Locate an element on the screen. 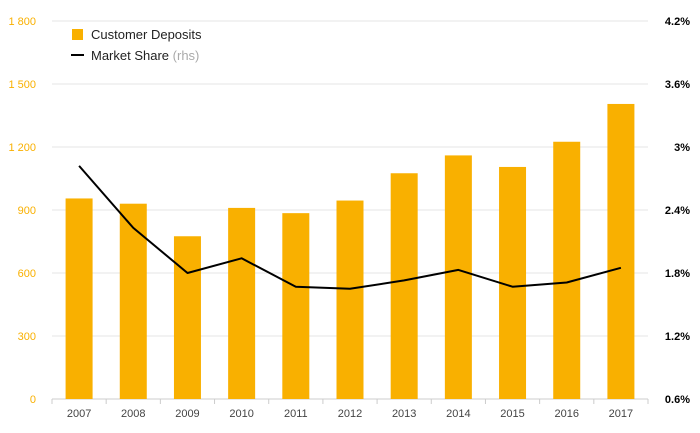 This screenshot has height=433, width=700. bar-2017 is located at coordinates (621, 251).